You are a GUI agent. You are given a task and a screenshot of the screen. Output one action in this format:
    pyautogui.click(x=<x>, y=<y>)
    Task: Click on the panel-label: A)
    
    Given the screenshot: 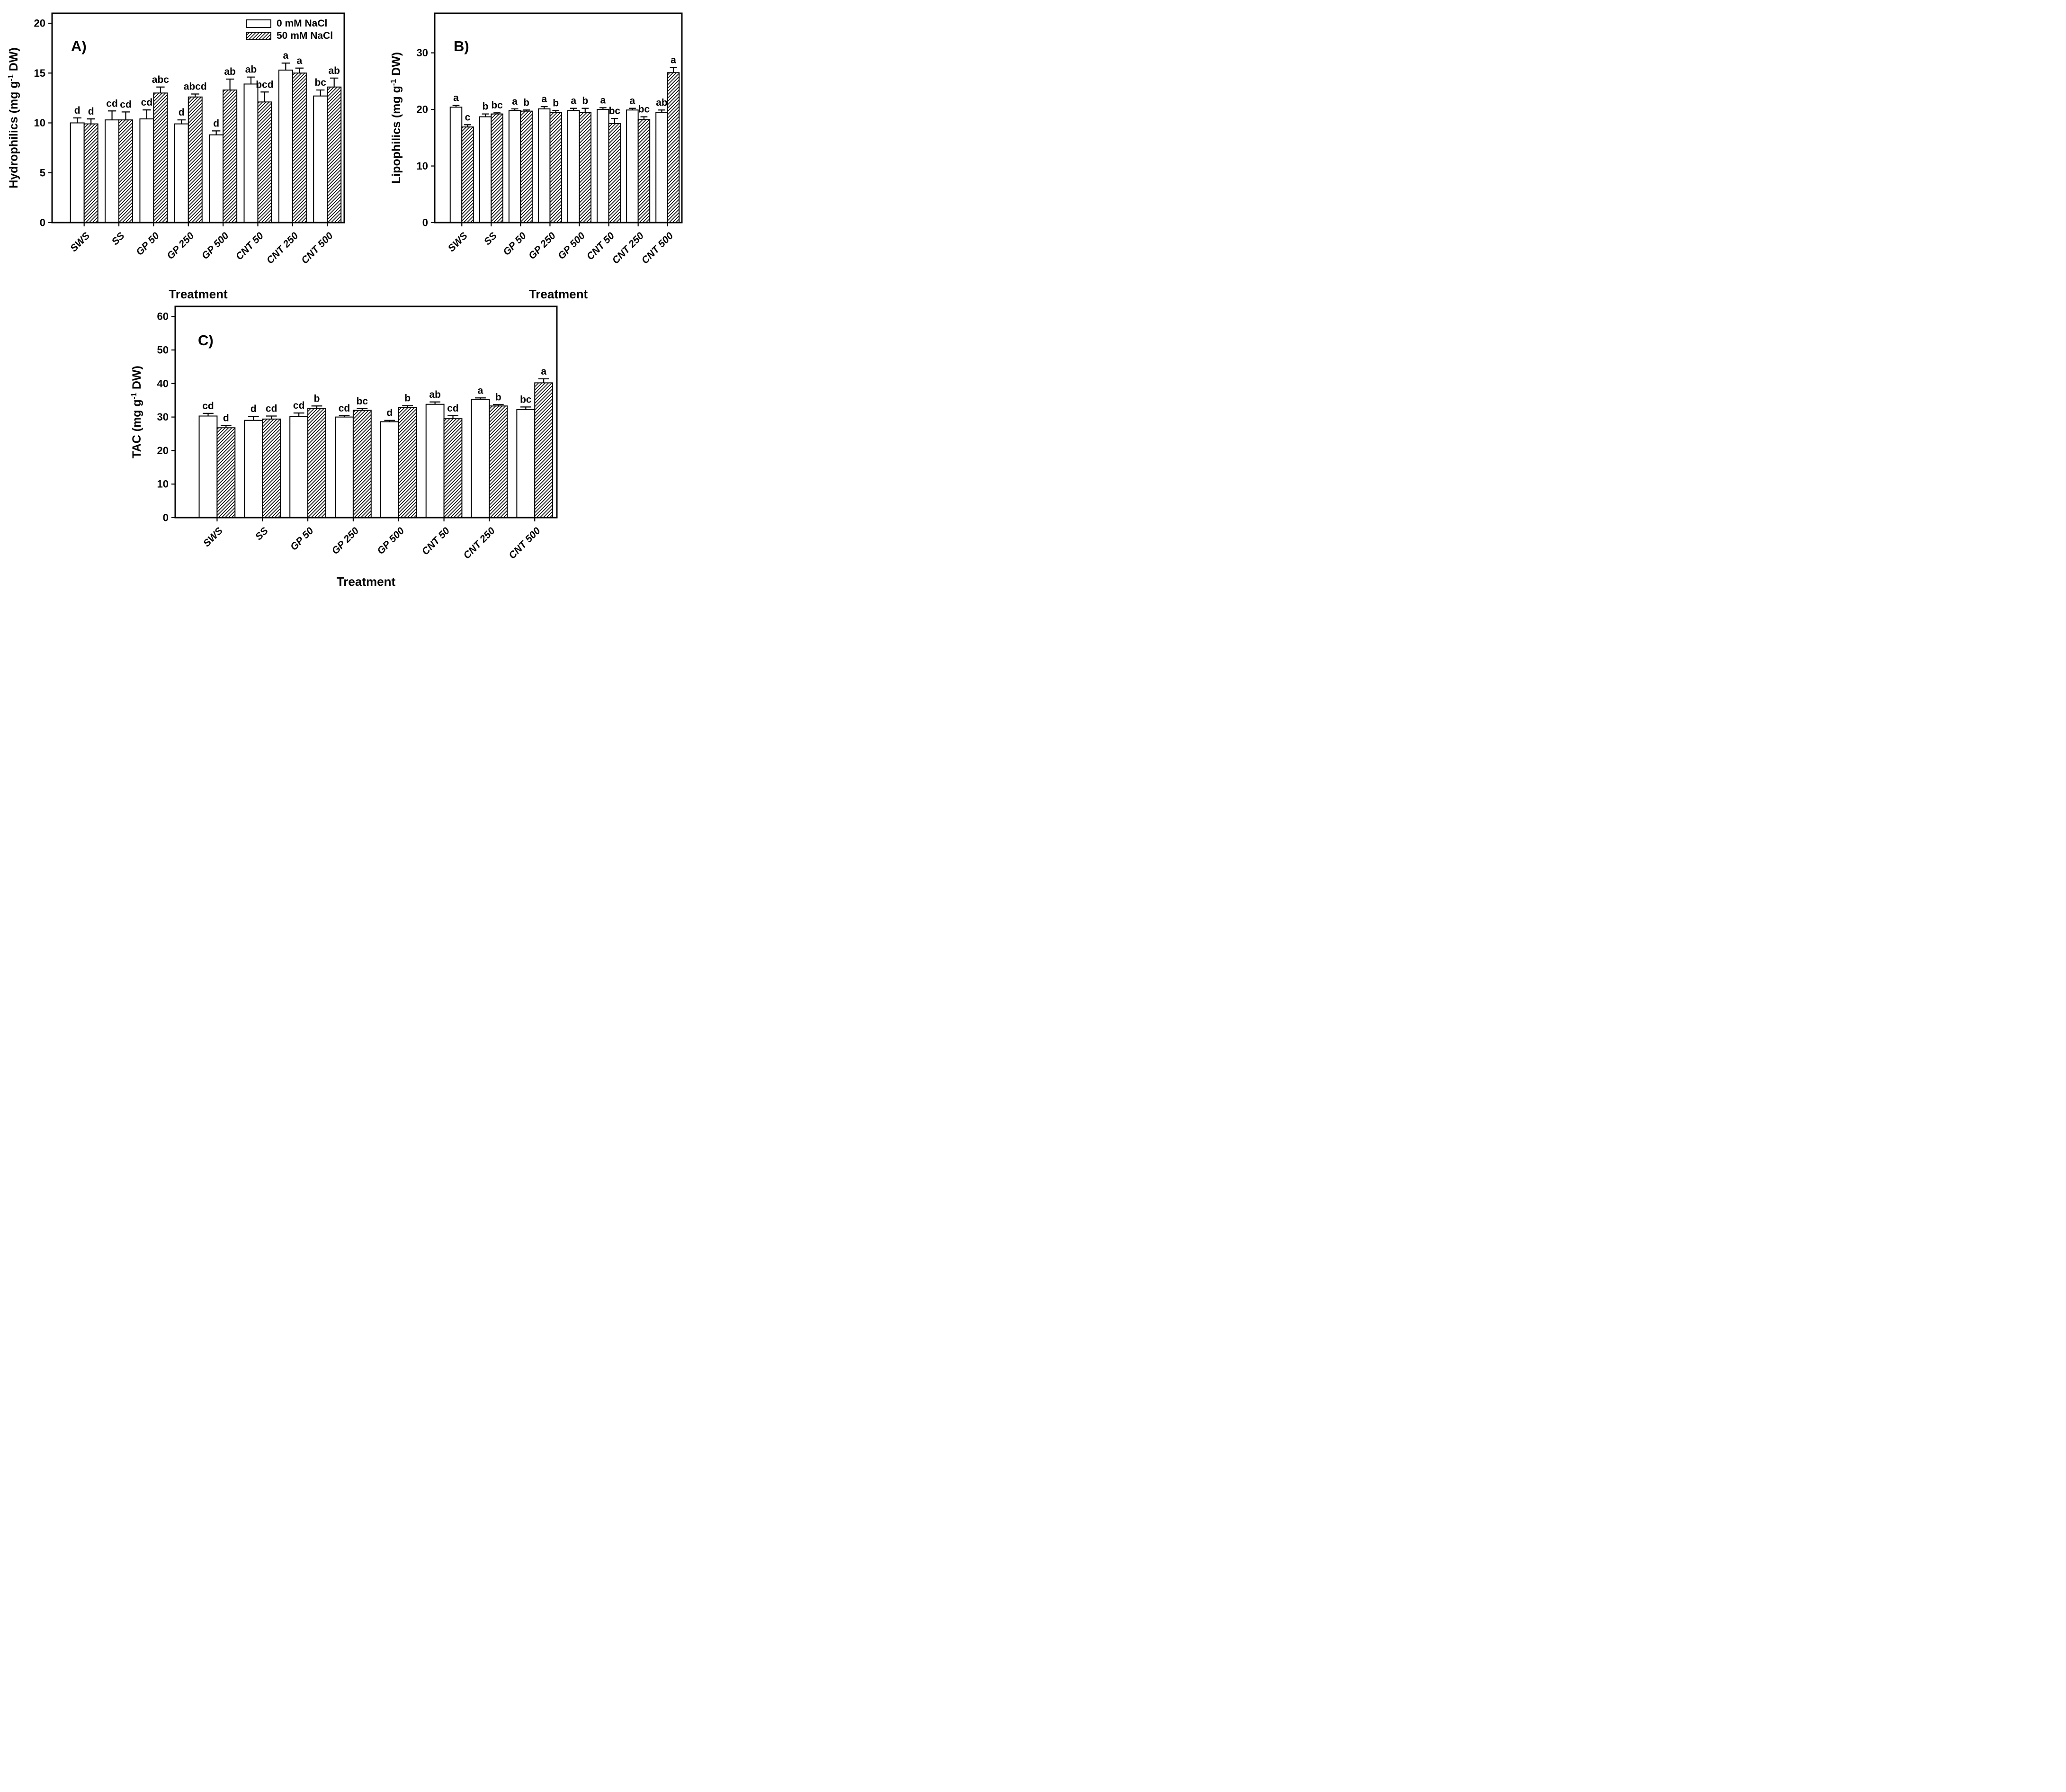 What is the action you would take?
    pyautogui.click(x=79, y=46)
    